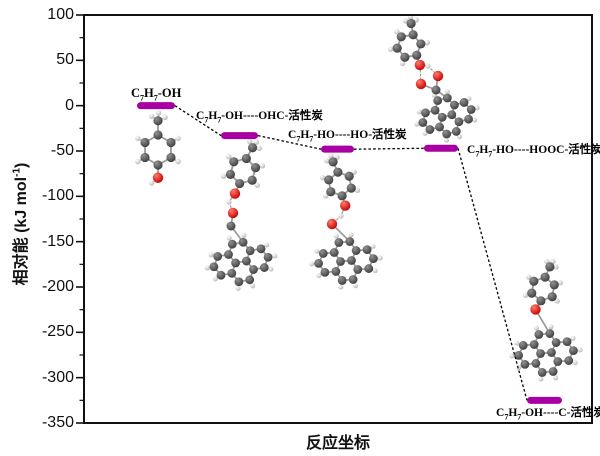  I want to click on y-tick-label: 50, so click(65, 60).